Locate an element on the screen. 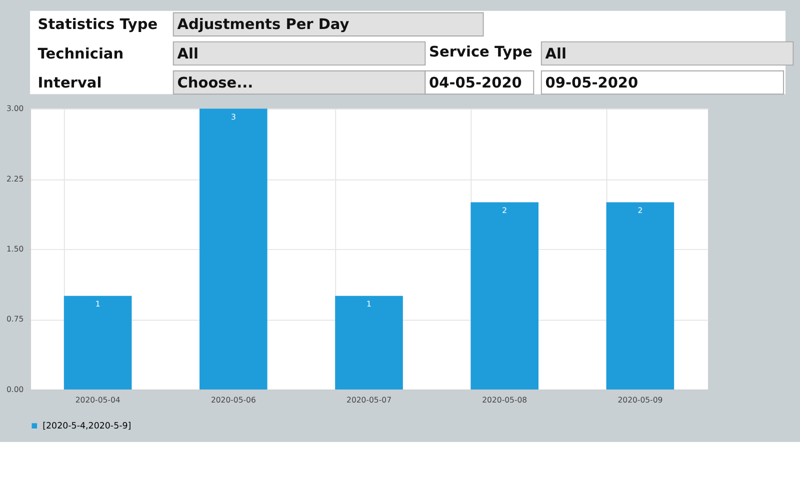 The width and height of the screenshot is (800, 500). text: Service Type is located at coordinates (480, 52).